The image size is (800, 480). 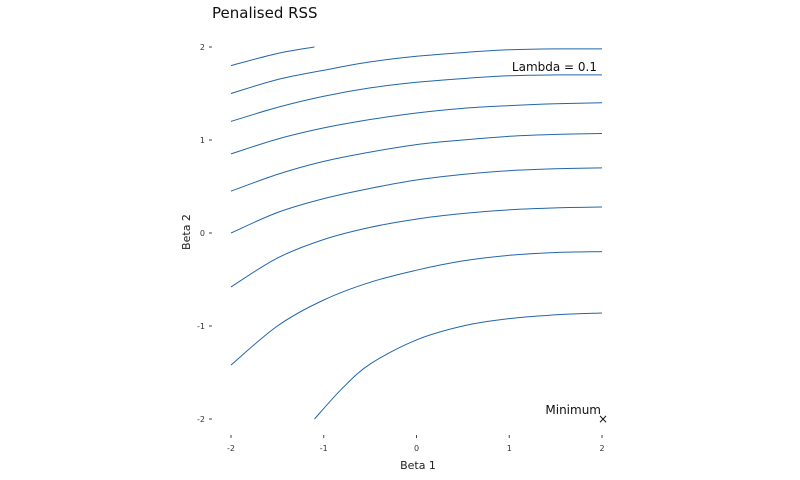 What do you see at coordinates (202, 47) in the screenshot?
I see `y-tick-label: 2` at bounding box center [202, 47].